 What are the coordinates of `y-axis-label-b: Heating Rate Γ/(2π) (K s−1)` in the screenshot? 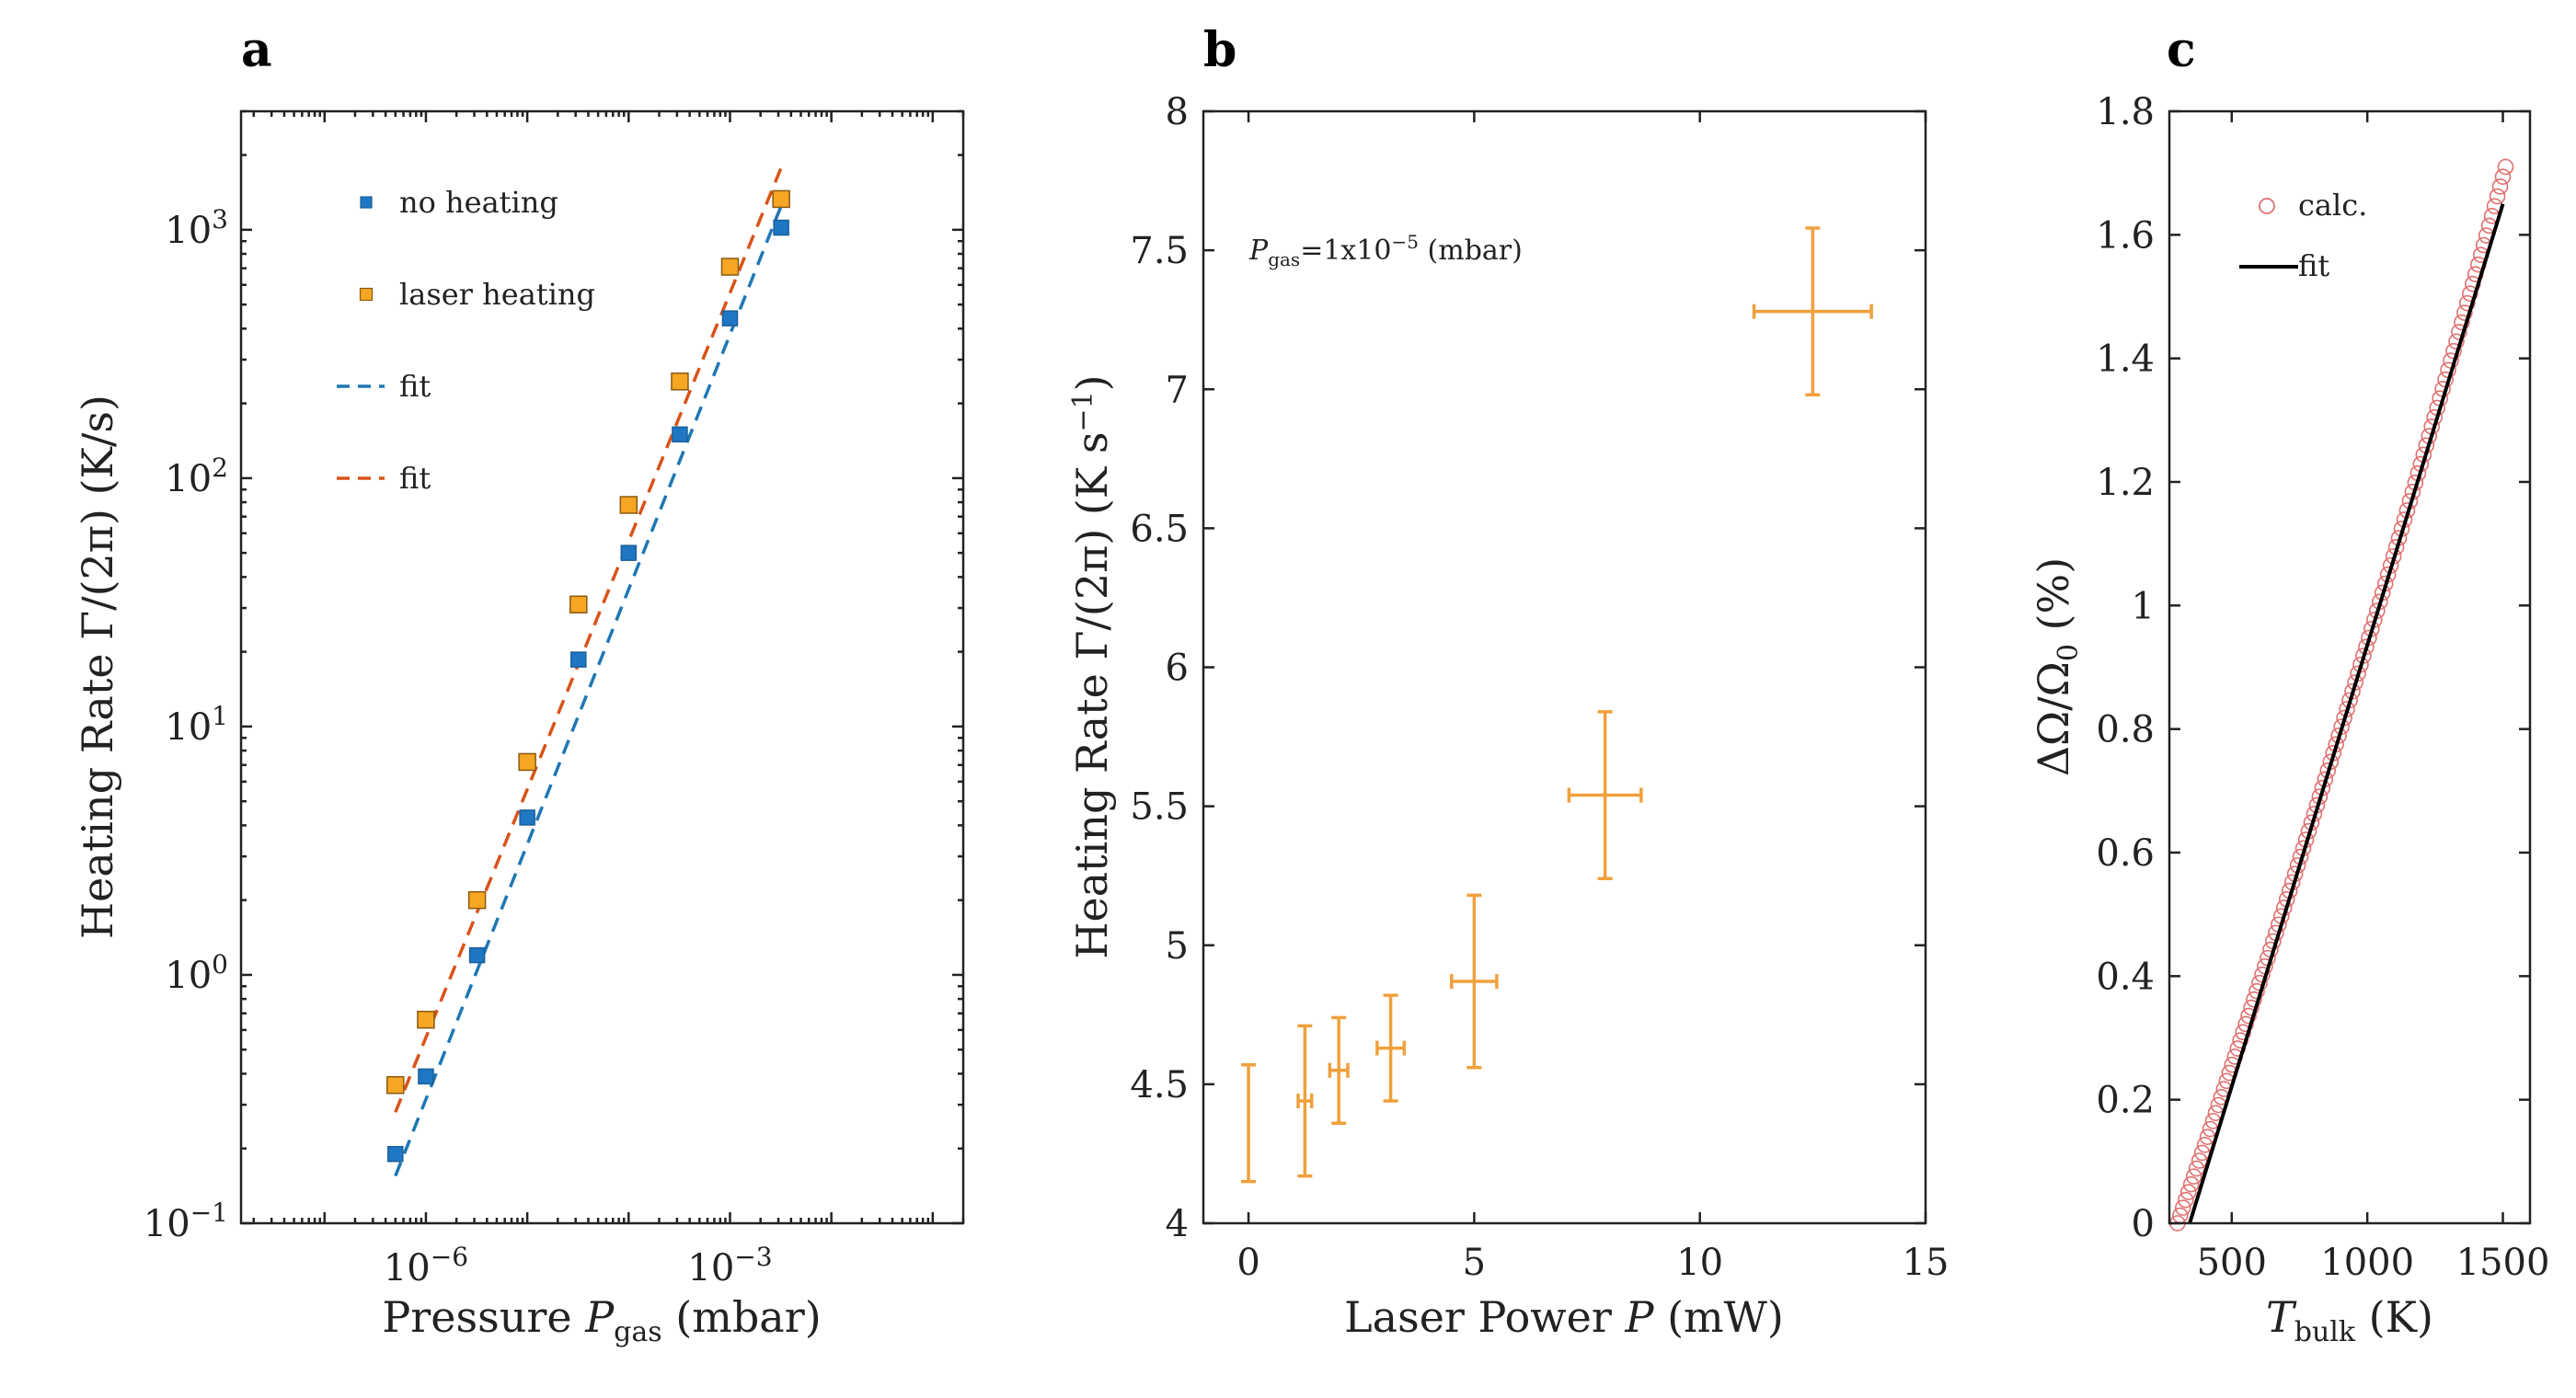 It's located at (1092, 666).